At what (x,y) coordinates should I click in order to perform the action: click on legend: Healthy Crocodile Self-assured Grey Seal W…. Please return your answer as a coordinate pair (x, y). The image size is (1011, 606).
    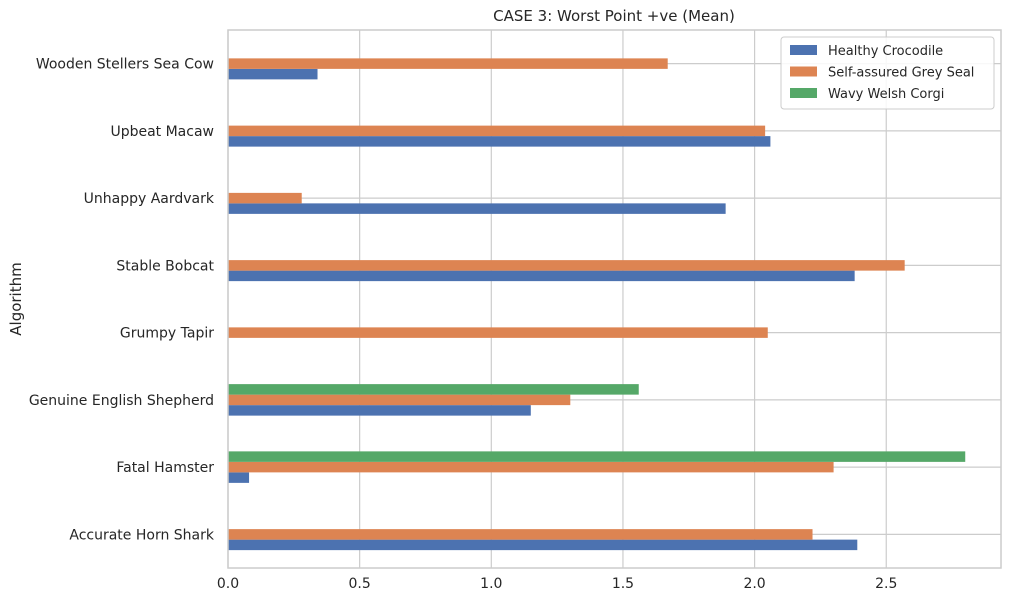
    Looking at the image, I should click on (887, 73).